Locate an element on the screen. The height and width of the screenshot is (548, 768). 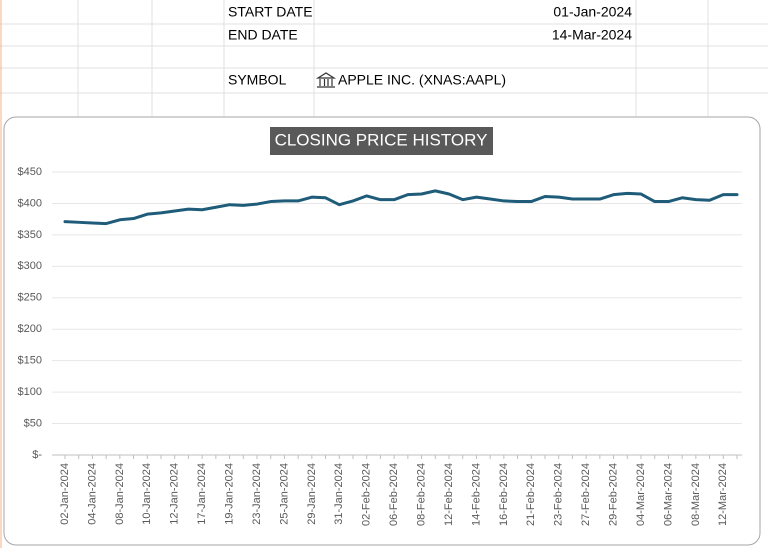
x-tick-label: 02-Feb-2024 is located at coordinates (367, 494).